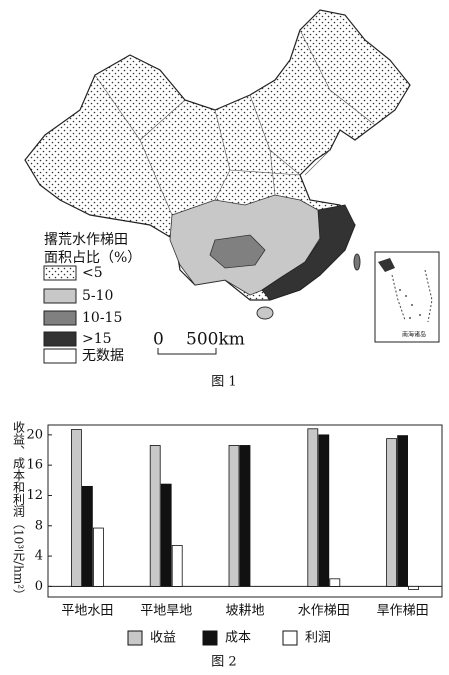 This screenshot has height=675, width=449. What do you see at coordinates (102, 318) in the screenshot?
I see `legend-label: 10-15` at bounding box center [102, 318].